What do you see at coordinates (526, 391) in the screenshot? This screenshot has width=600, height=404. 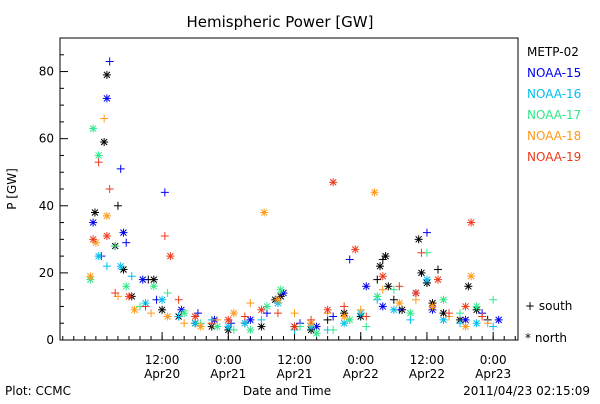 I see `timestamp: 2011/04/23 02:15:09` at bounding box center [526, 391].